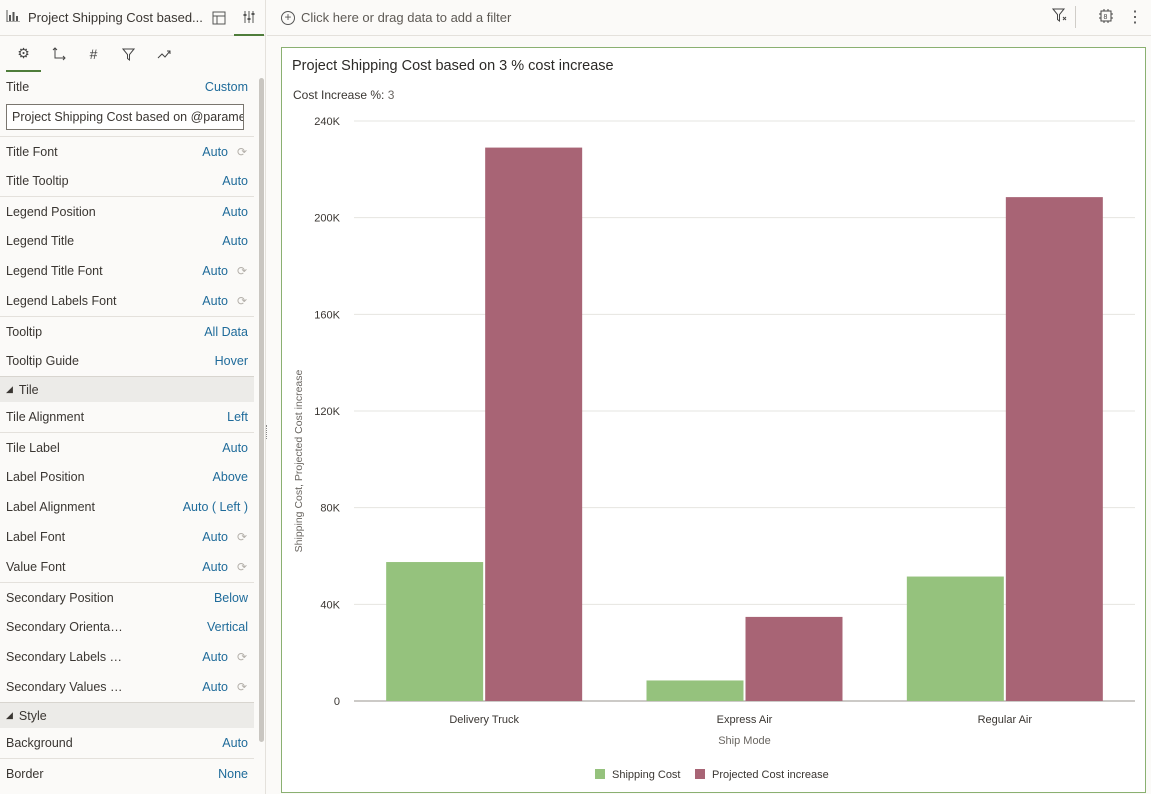 Image resolution: width=1151 pixels, height=794 pixels. Describe the element at coordinates (127, 507) in the screenshot. I see `prop-row: Label Alignment Auto ( Left )` at that location.